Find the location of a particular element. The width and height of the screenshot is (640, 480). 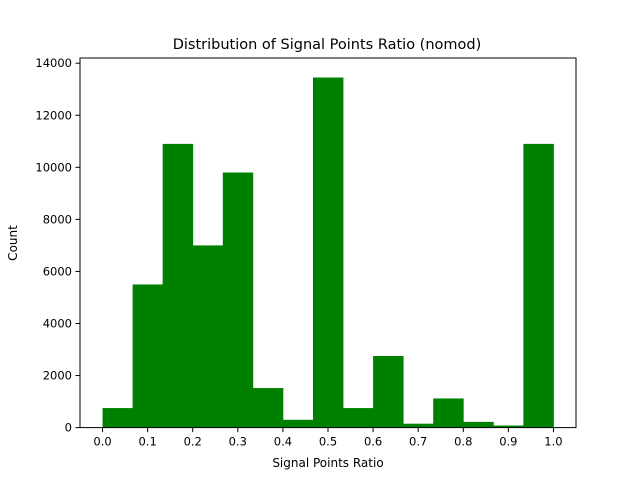

x-tick-label: 0.6 is located at coordinates (373, 442).